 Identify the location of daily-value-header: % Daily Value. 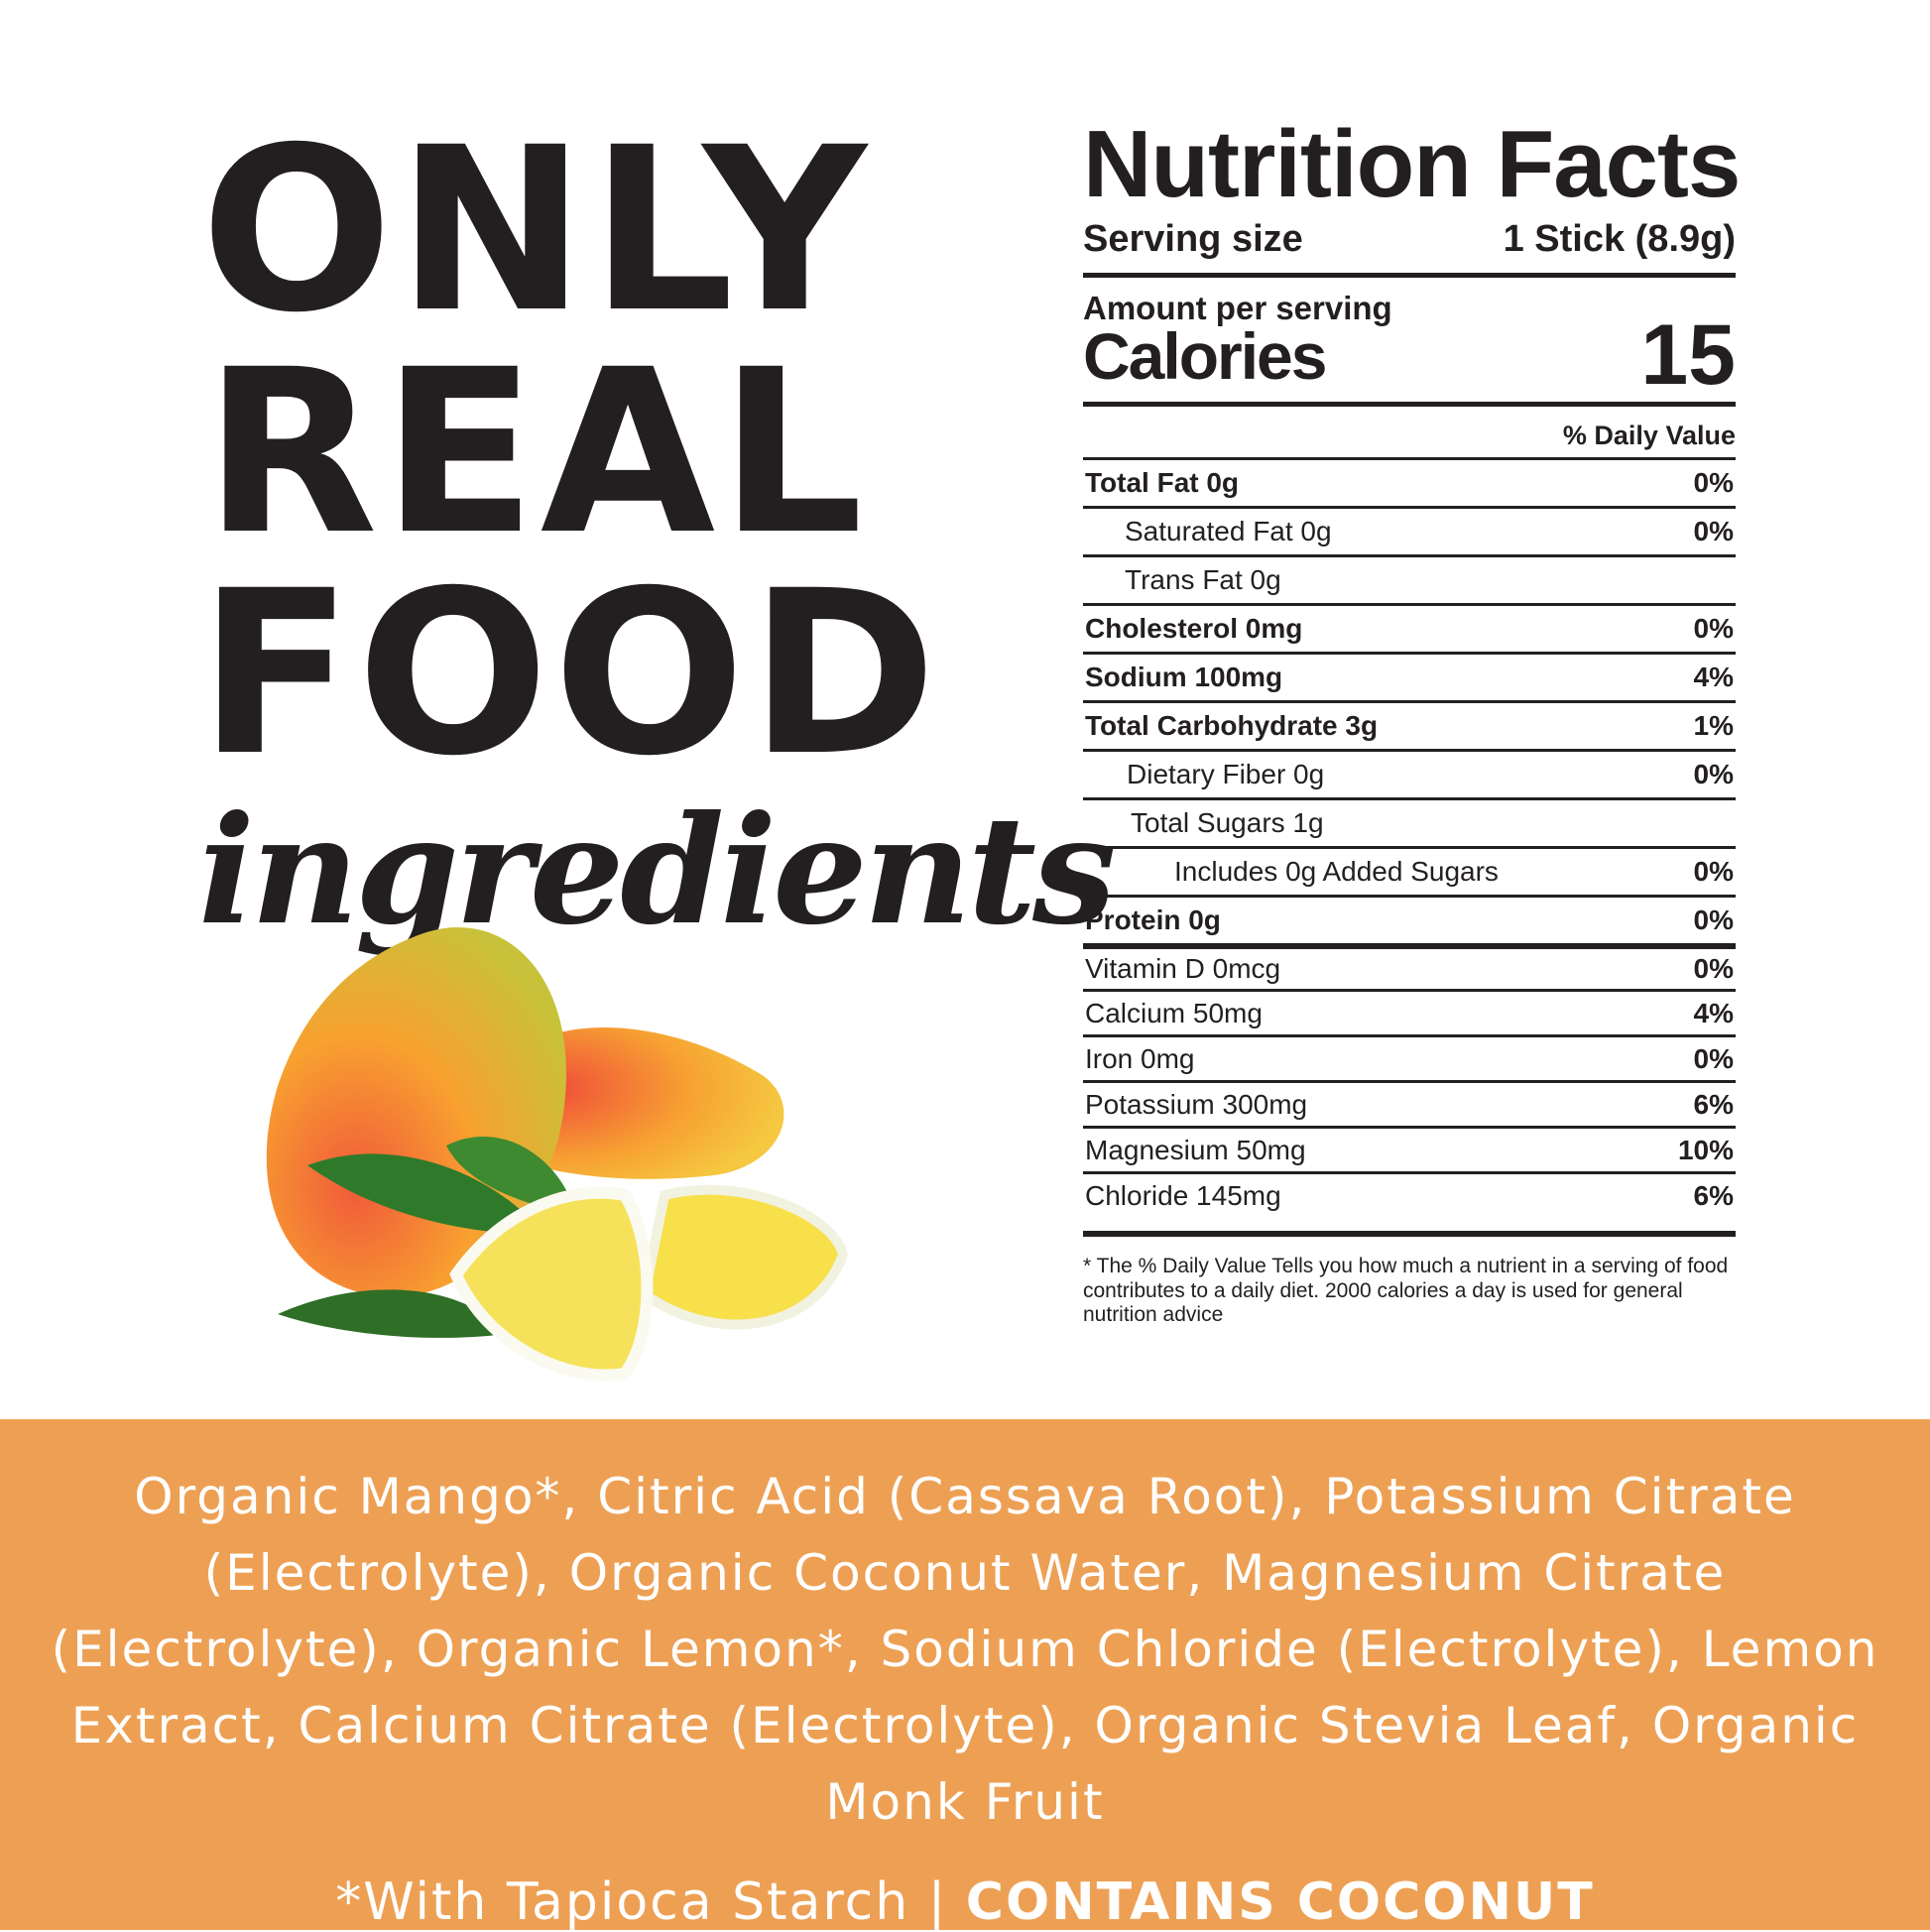
(1649, 436).